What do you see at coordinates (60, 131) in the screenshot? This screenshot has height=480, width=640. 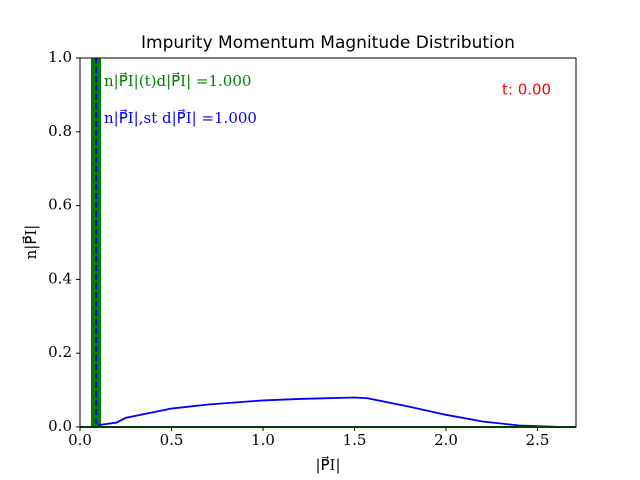 I see `y-tick-label: 0.8` at bounding box center [60, 131].